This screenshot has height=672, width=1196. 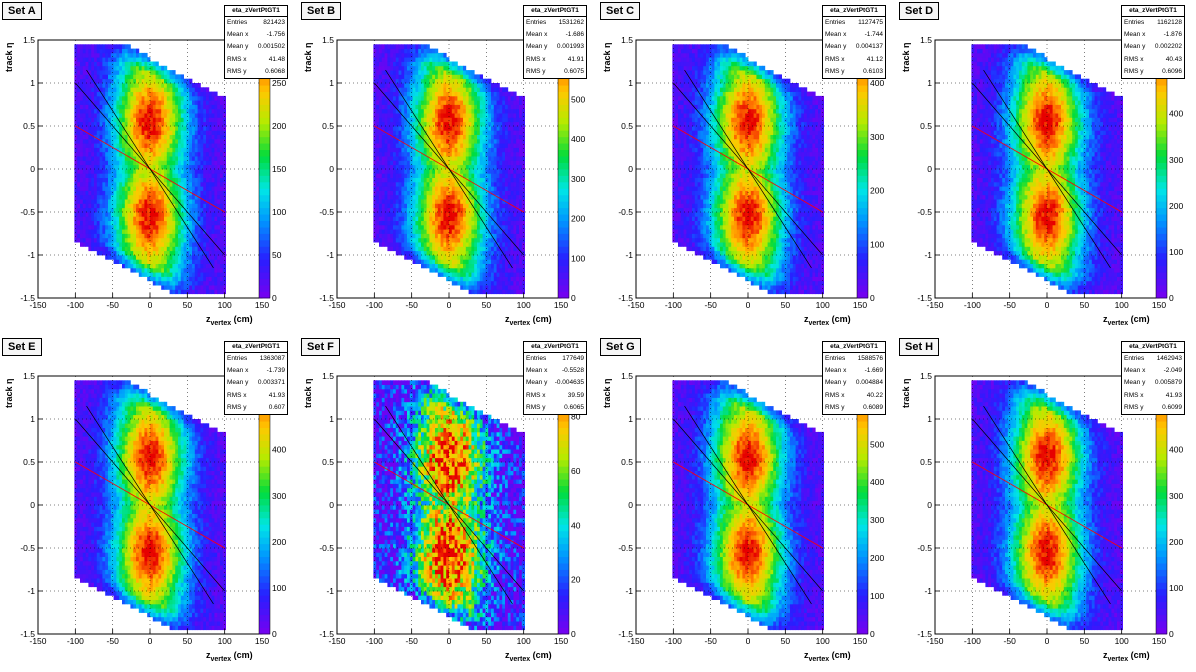 I want to click on stats-value: -1.686, so click(x=575, y=35).